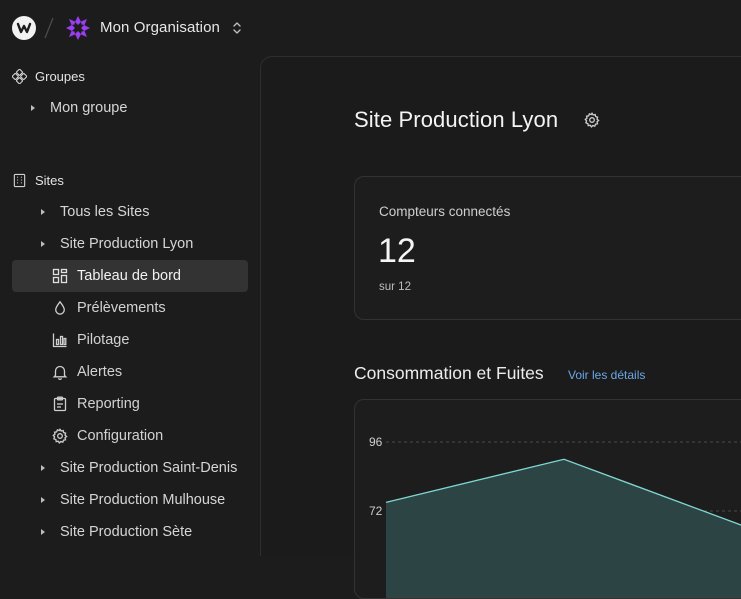  What do you see at coordinates (120, 436) in the screenshot?
I see `sidebar-item-label: Configuration` at bounding box center [120, 436].